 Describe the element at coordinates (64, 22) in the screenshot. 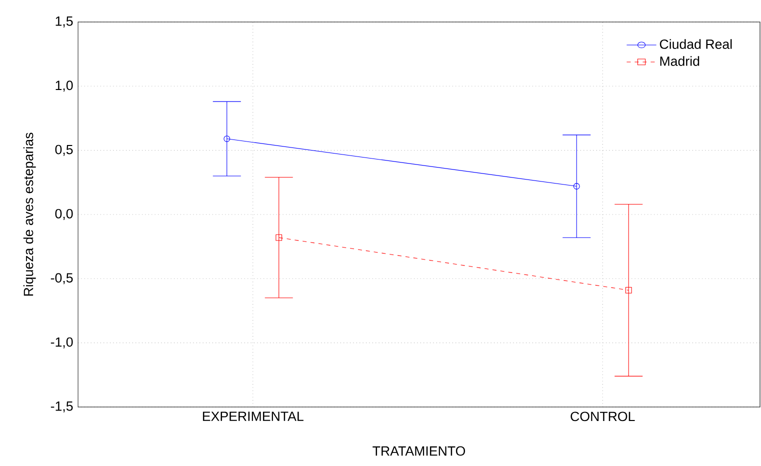

I see `y-tick-label: 1,5` at that location.